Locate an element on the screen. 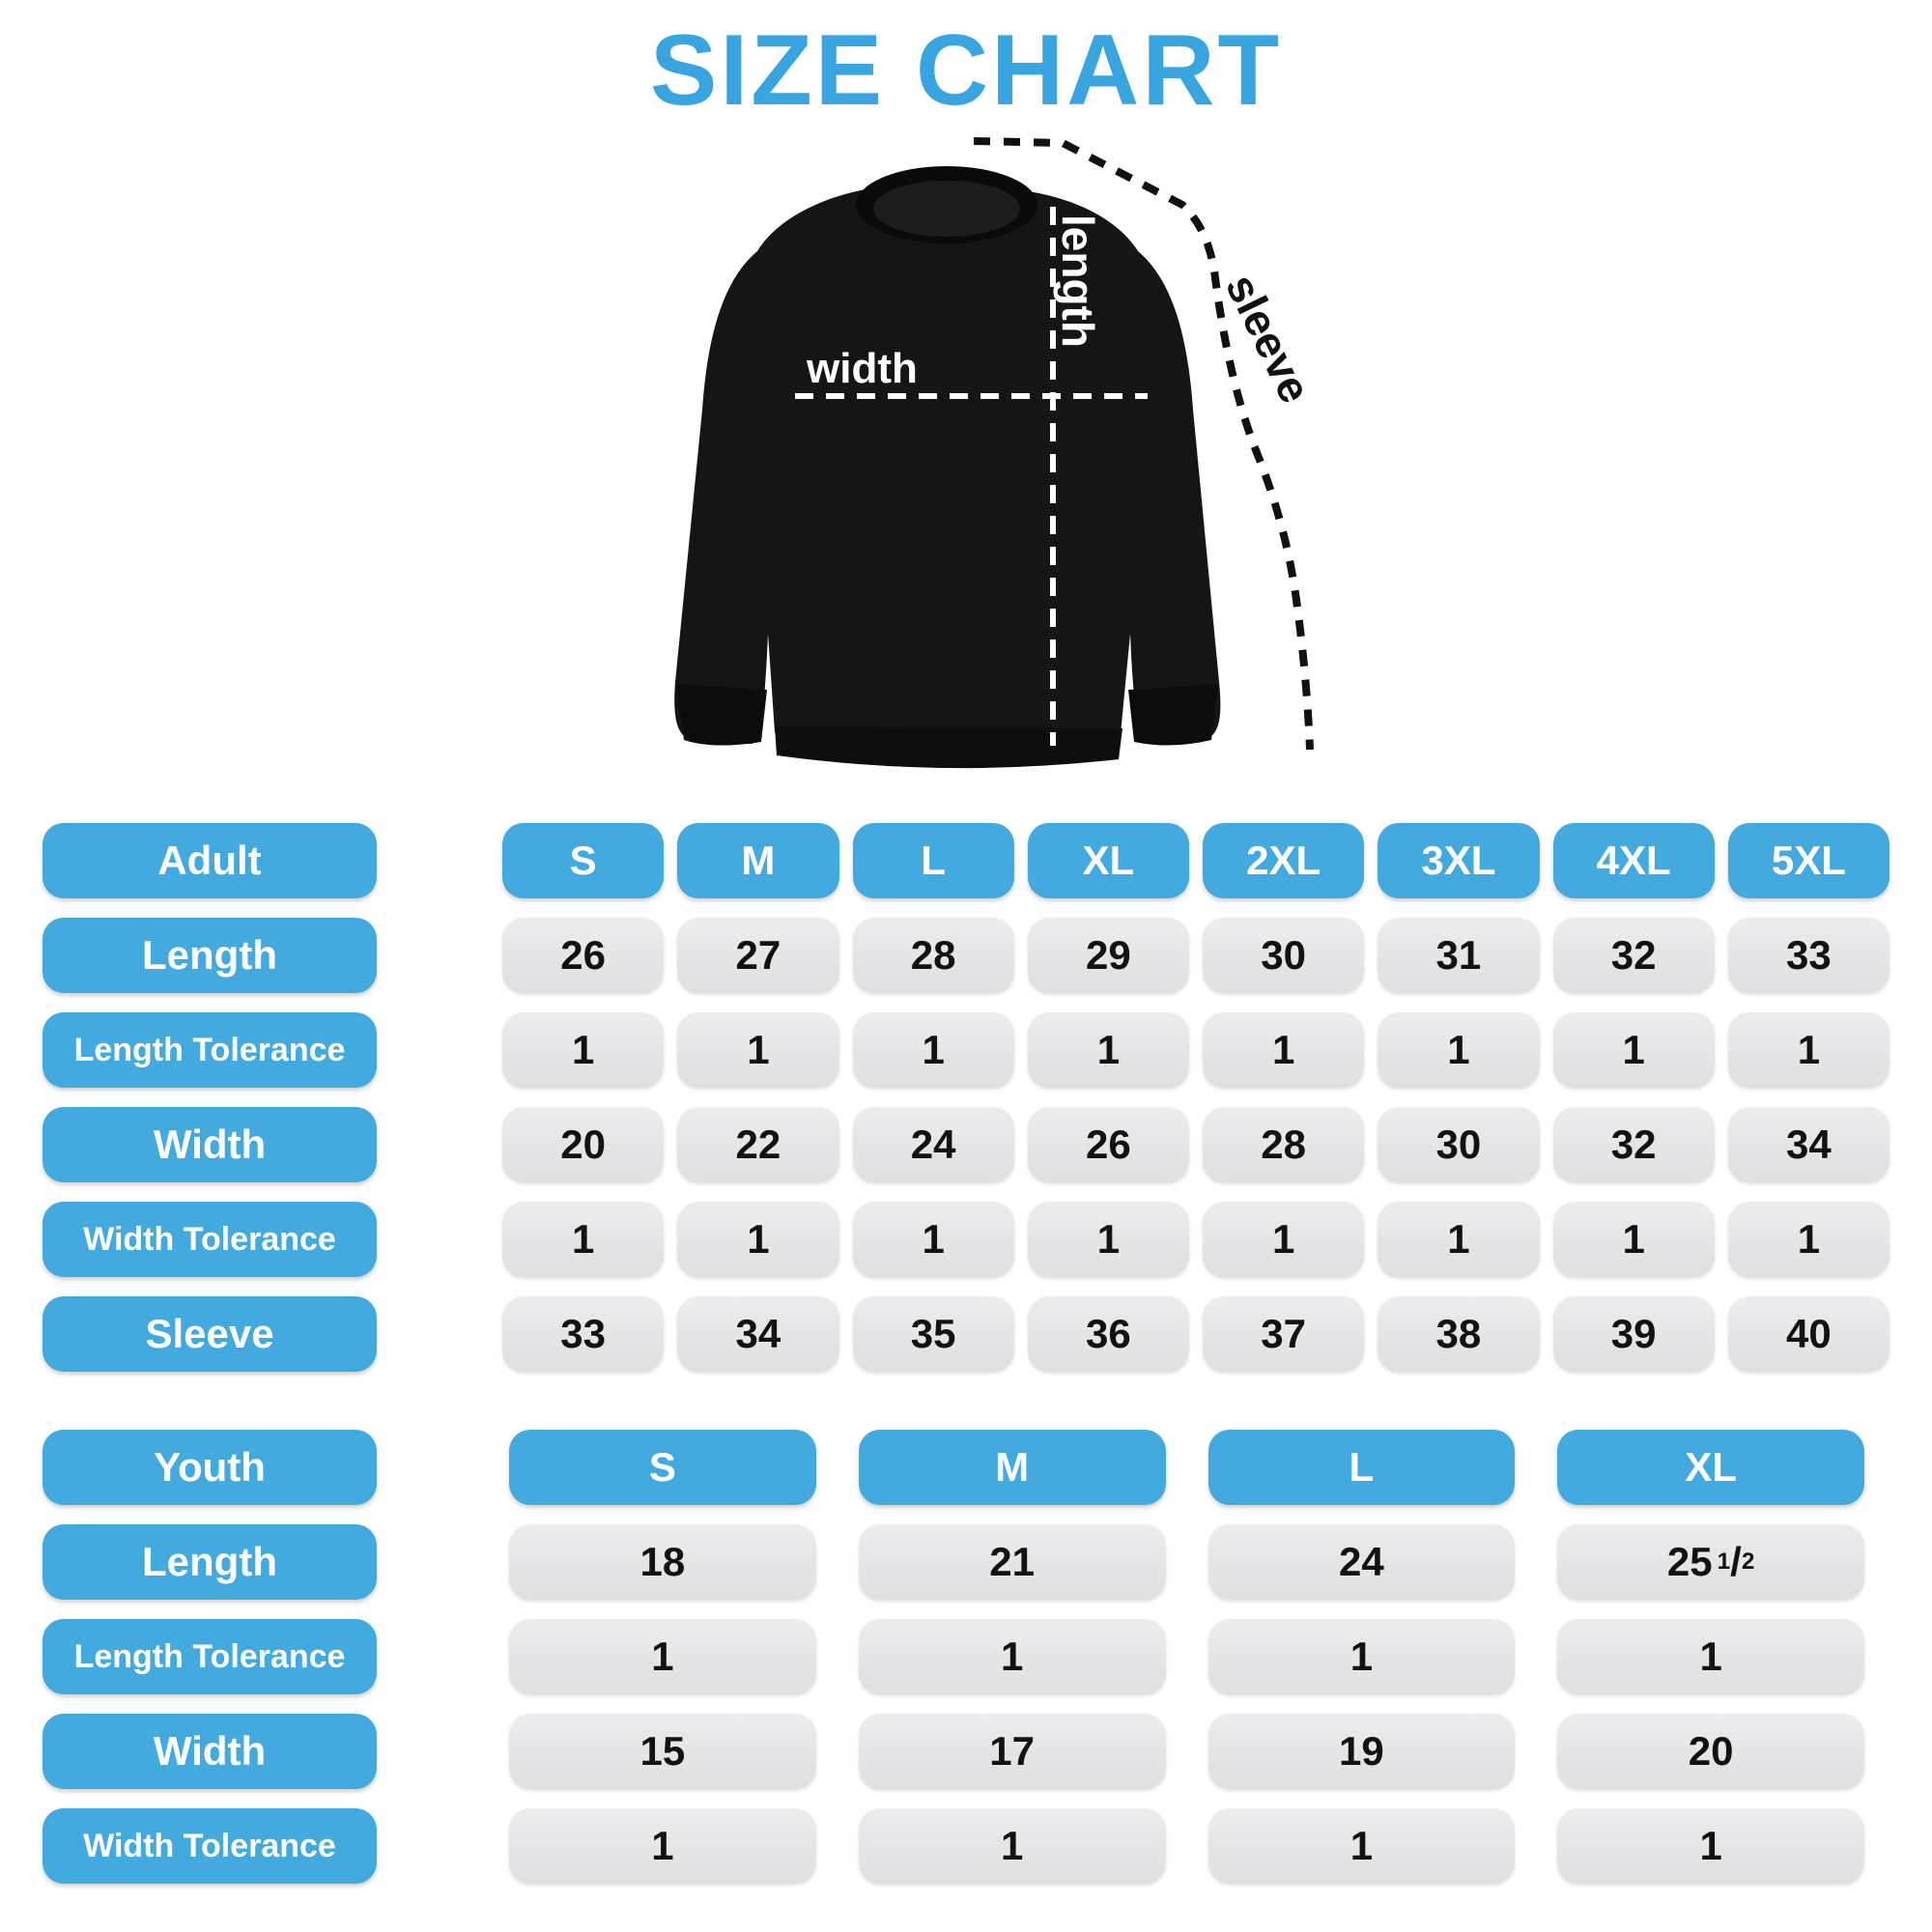  row-label-pill: Width is located at coordinates (210, 1751).